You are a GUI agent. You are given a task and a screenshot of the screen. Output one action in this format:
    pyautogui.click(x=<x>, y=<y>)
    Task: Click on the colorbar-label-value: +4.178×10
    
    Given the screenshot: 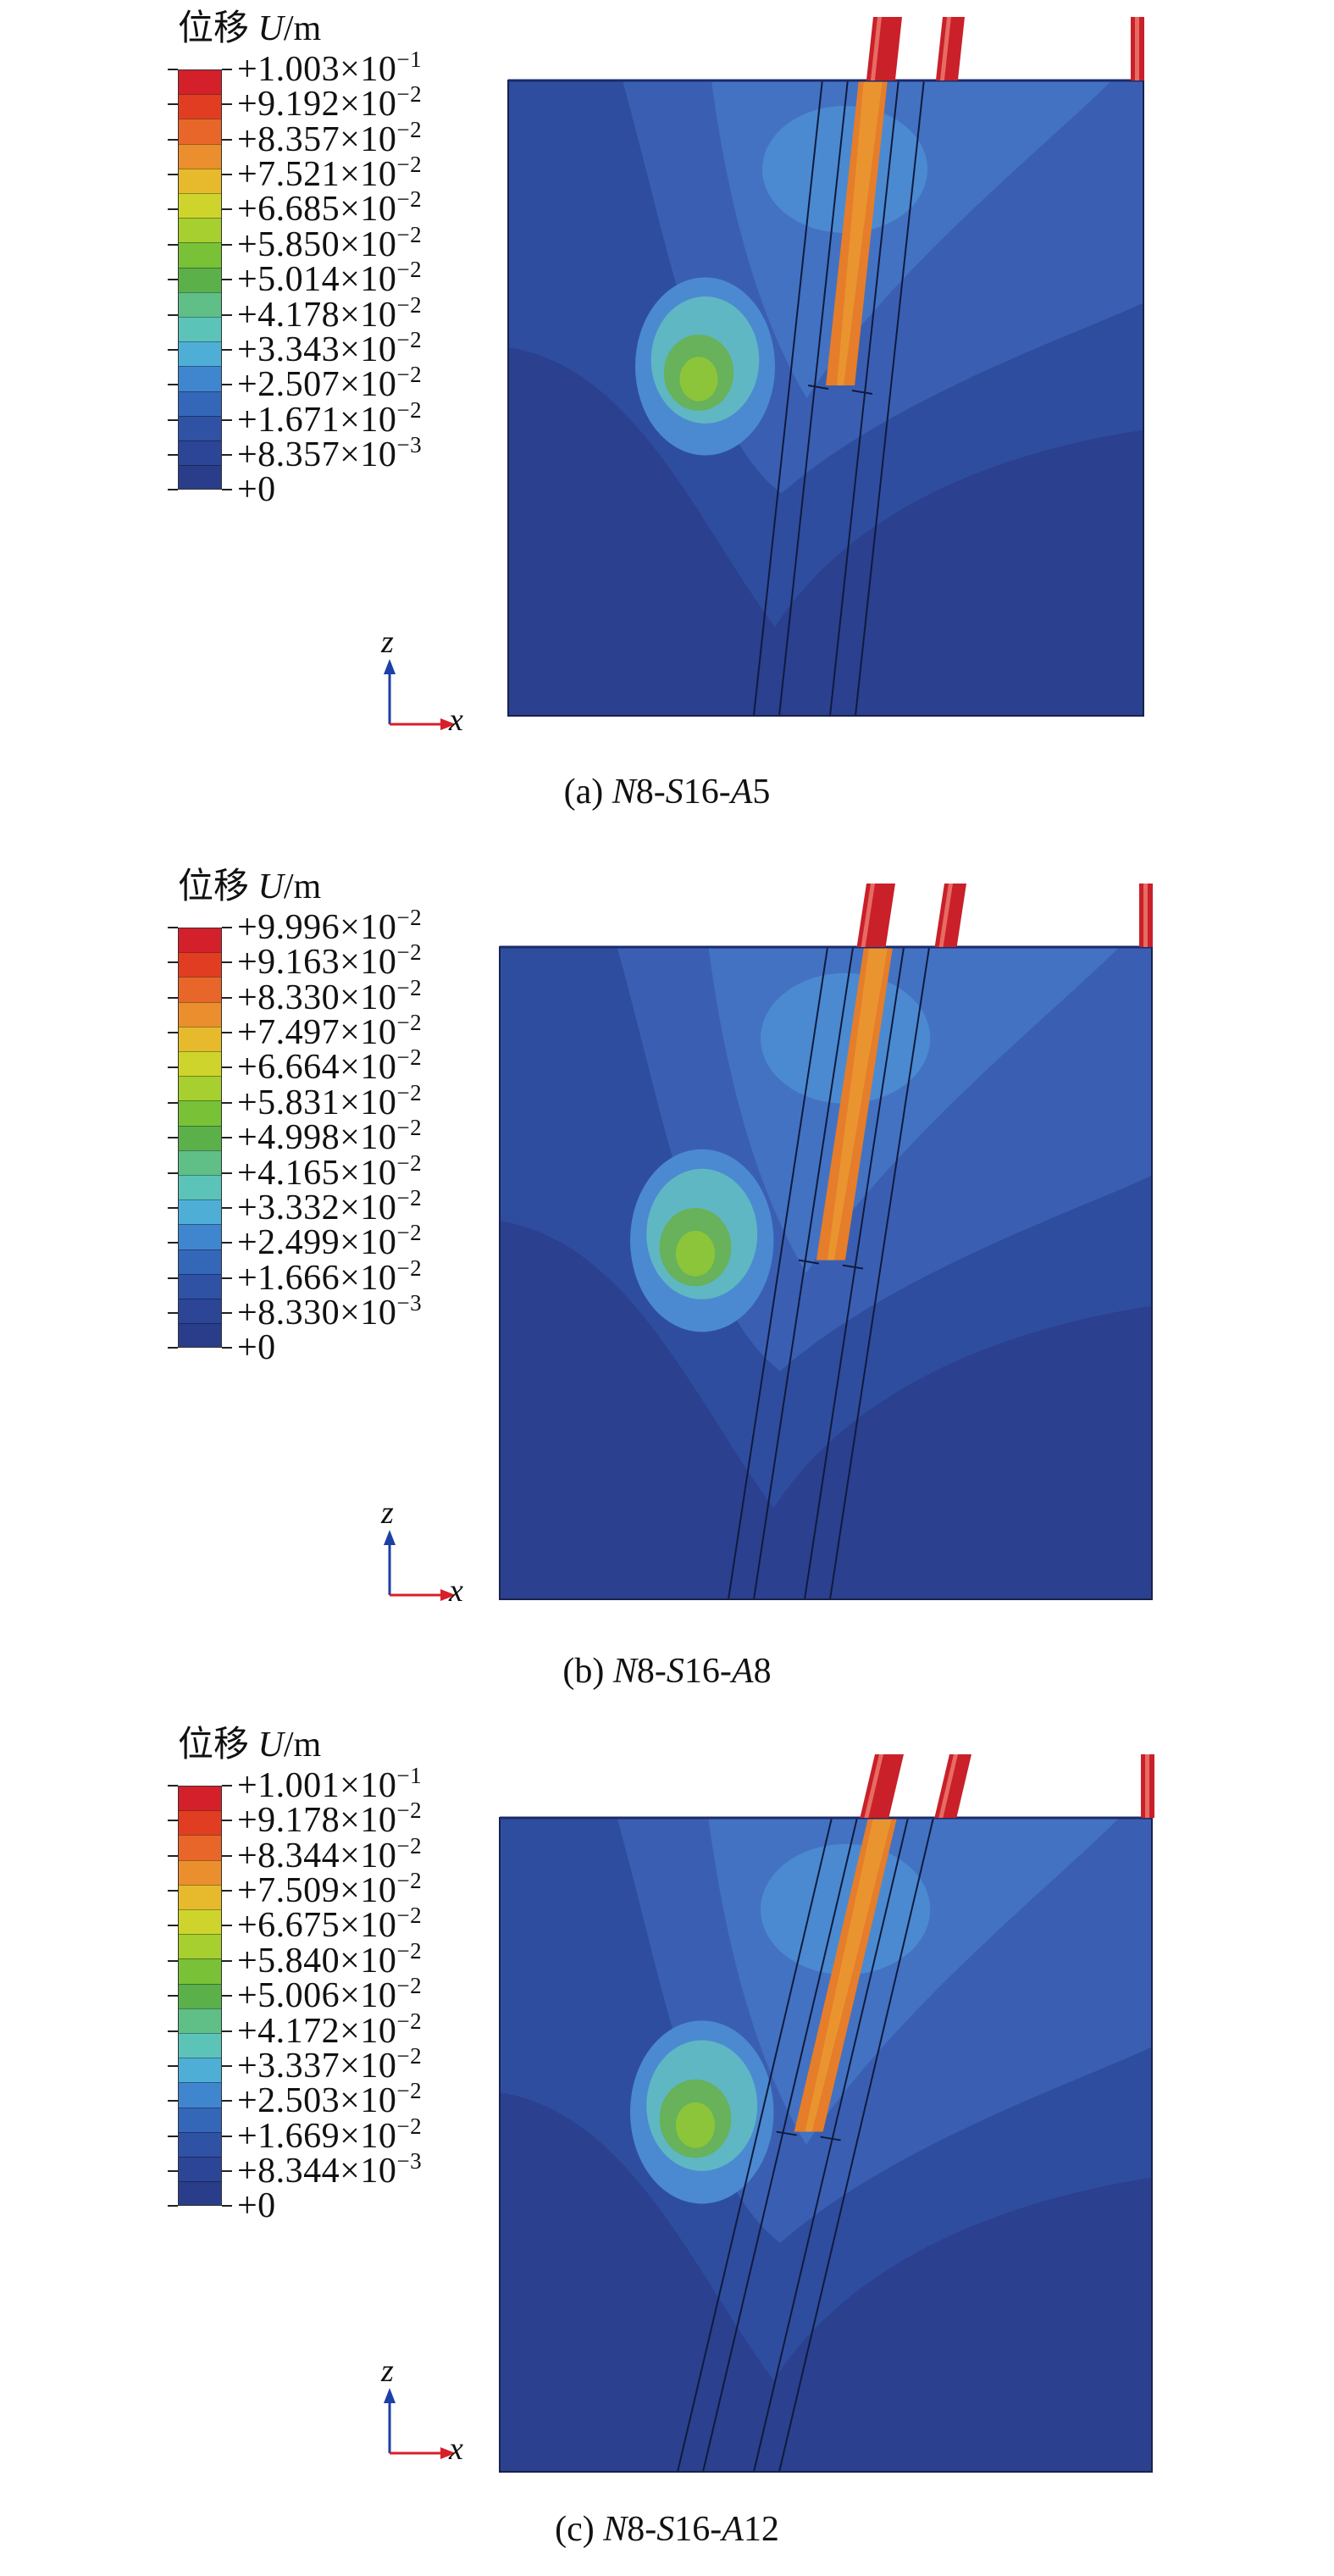 What is the action you would take?
    pyautogui.click(x=317, y=315)
    